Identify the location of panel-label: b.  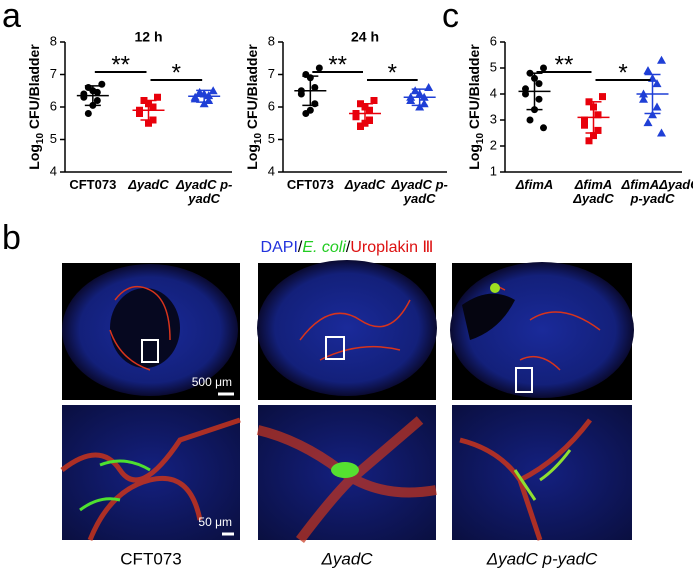
(11, 238).